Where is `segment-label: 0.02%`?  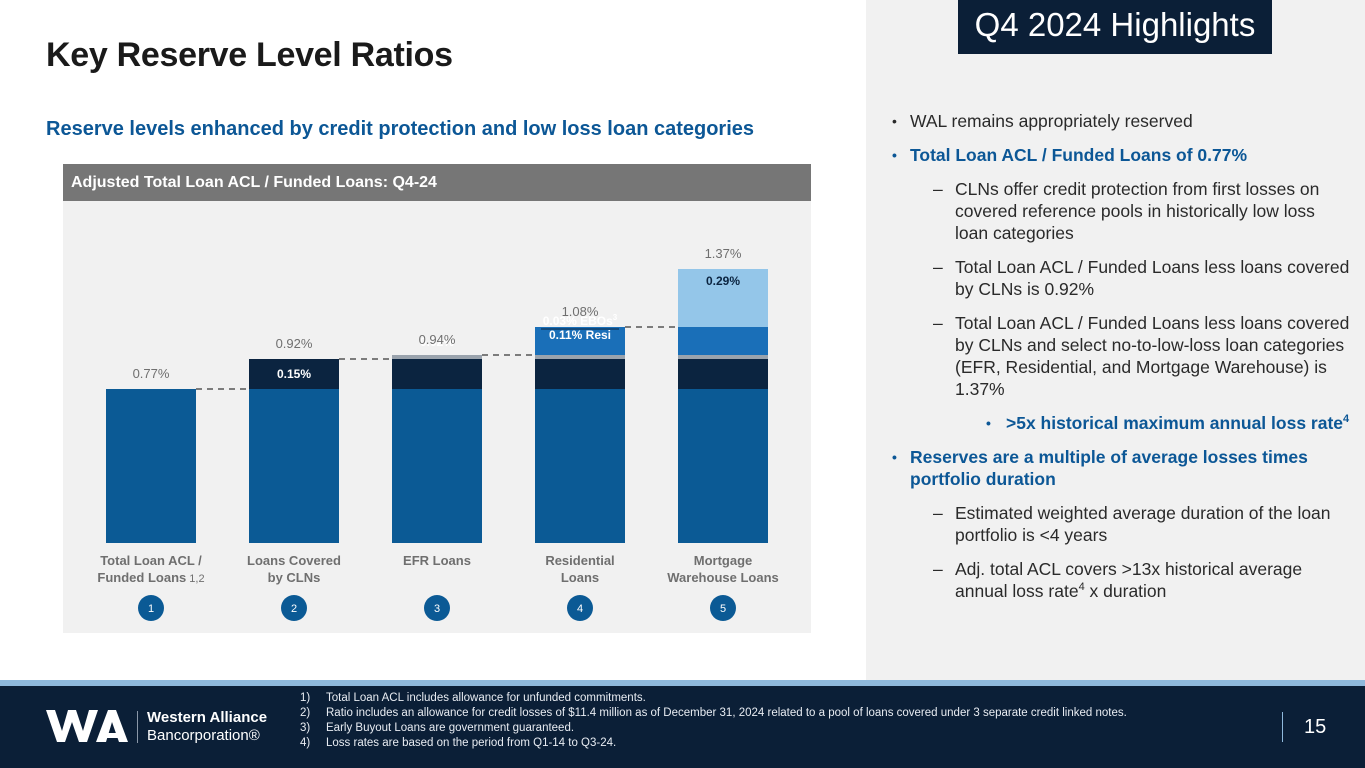 segment-label: 0.02% is located at coordinates (437, 342).